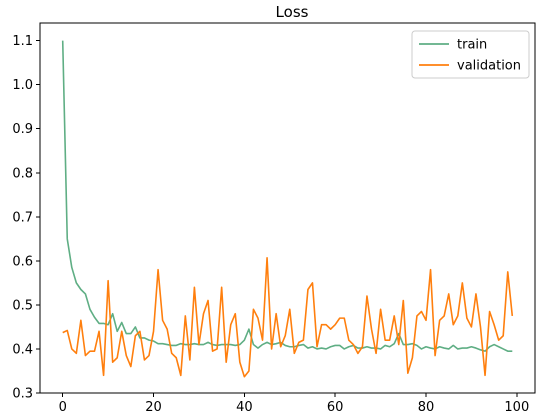 Image resolution: width=546 pixels, height=420 pixels. I want to click on y-tick-label: 0.6, so click(22, 261).